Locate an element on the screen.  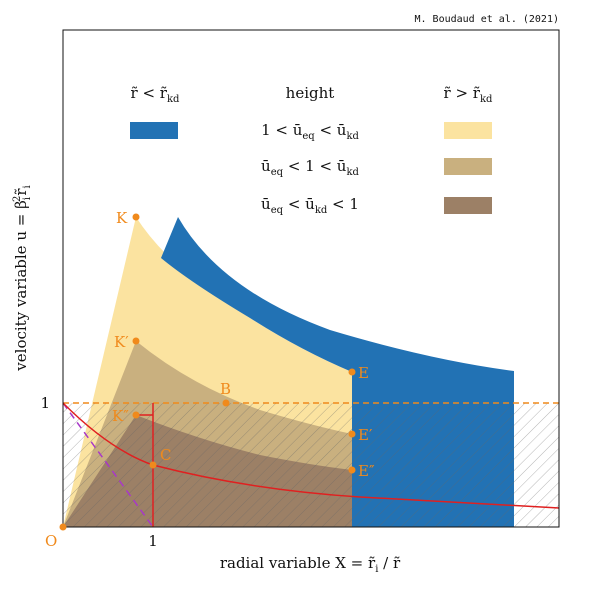
legend-row: ūeq < ūkd < 1 is located at coordinates (310, 205).